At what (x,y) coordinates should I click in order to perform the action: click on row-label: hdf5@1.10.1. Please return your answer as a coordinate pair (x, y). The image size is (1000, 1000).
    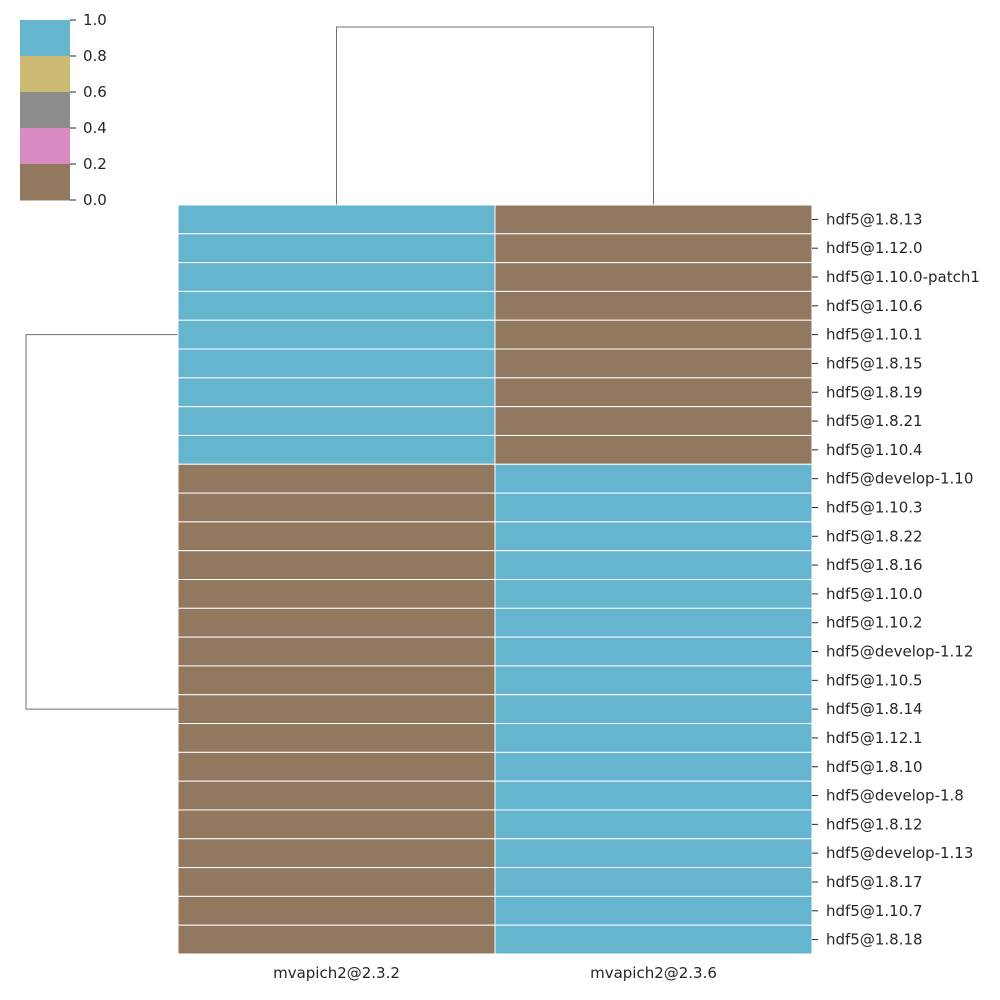
    Looking at the image, I should click on (874, 335).